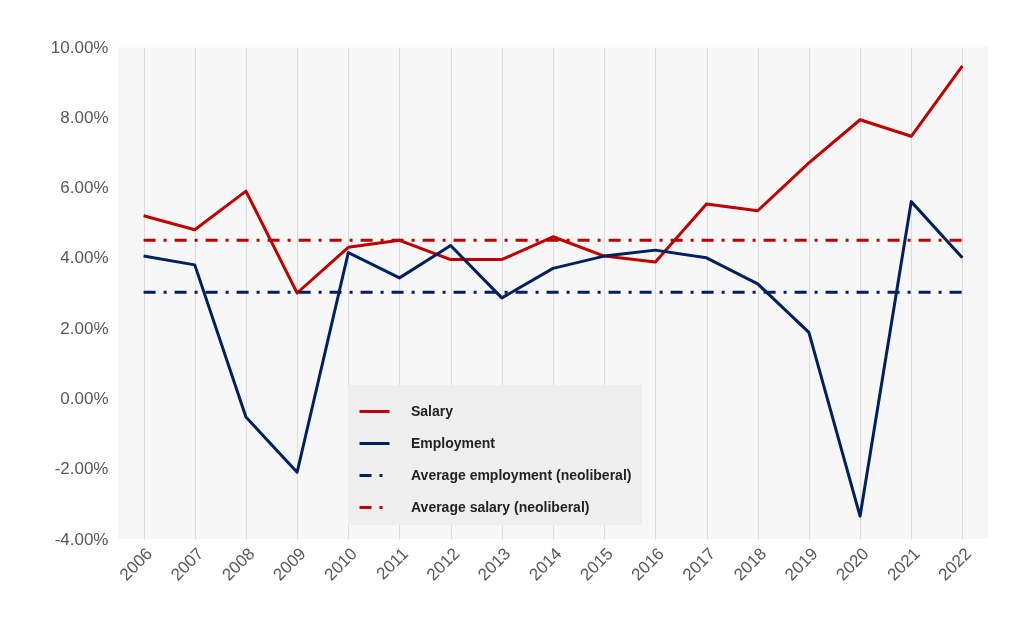  Describe the element at coordinates (84, 328) in the screenshot. I see `y-tick-label: 2.00%` at that location.